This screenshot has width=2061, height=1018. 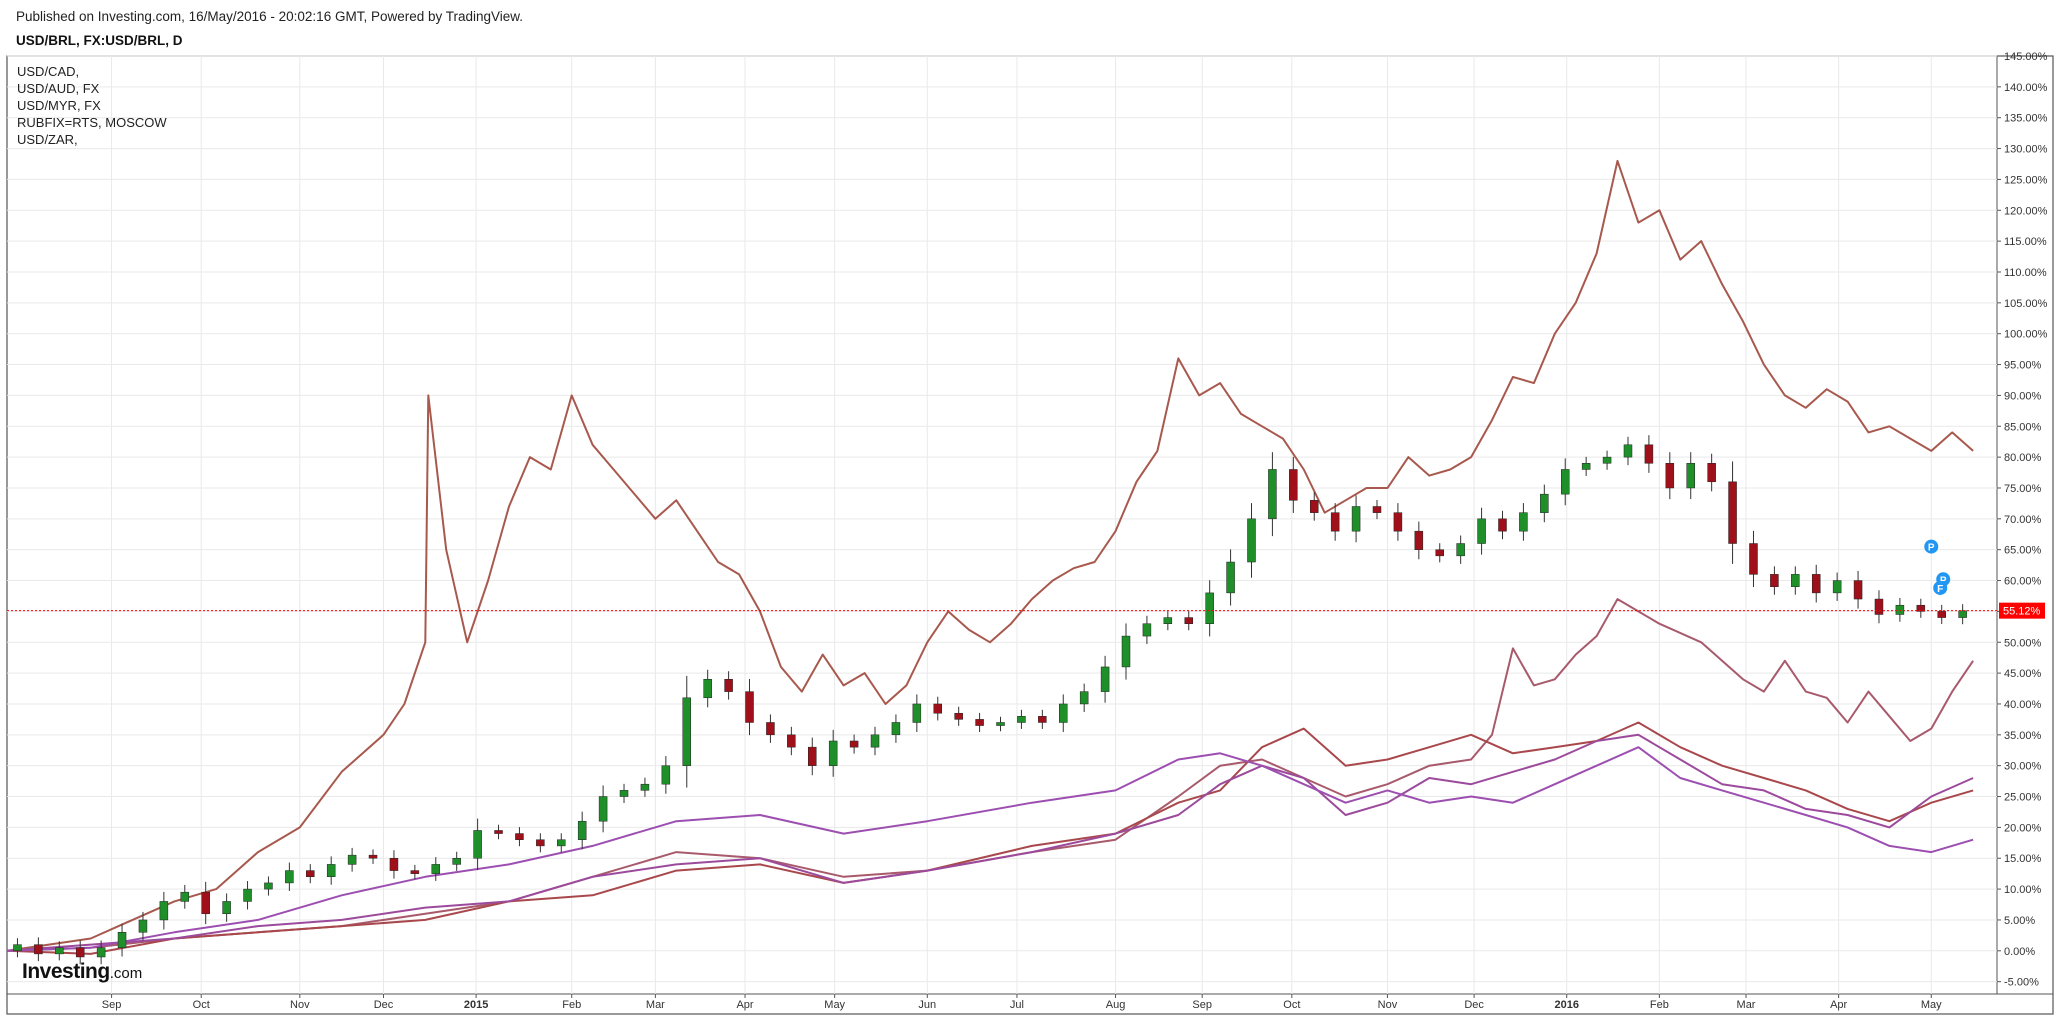 What do you see at coordinates (2023, 458) in the screenshot?
I see `y-tick-label: 80.00%` at bounding box center [2023, 458].